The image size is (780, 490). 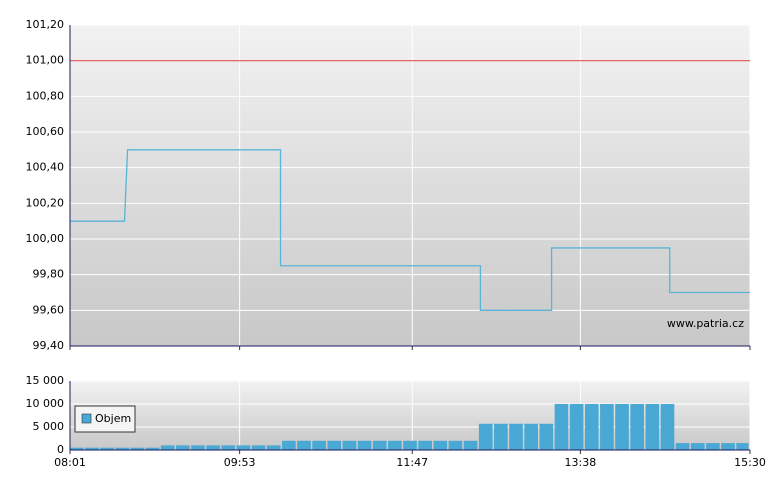 I want to click on y-tick-label: 5 000, so click(x=49, y=426).